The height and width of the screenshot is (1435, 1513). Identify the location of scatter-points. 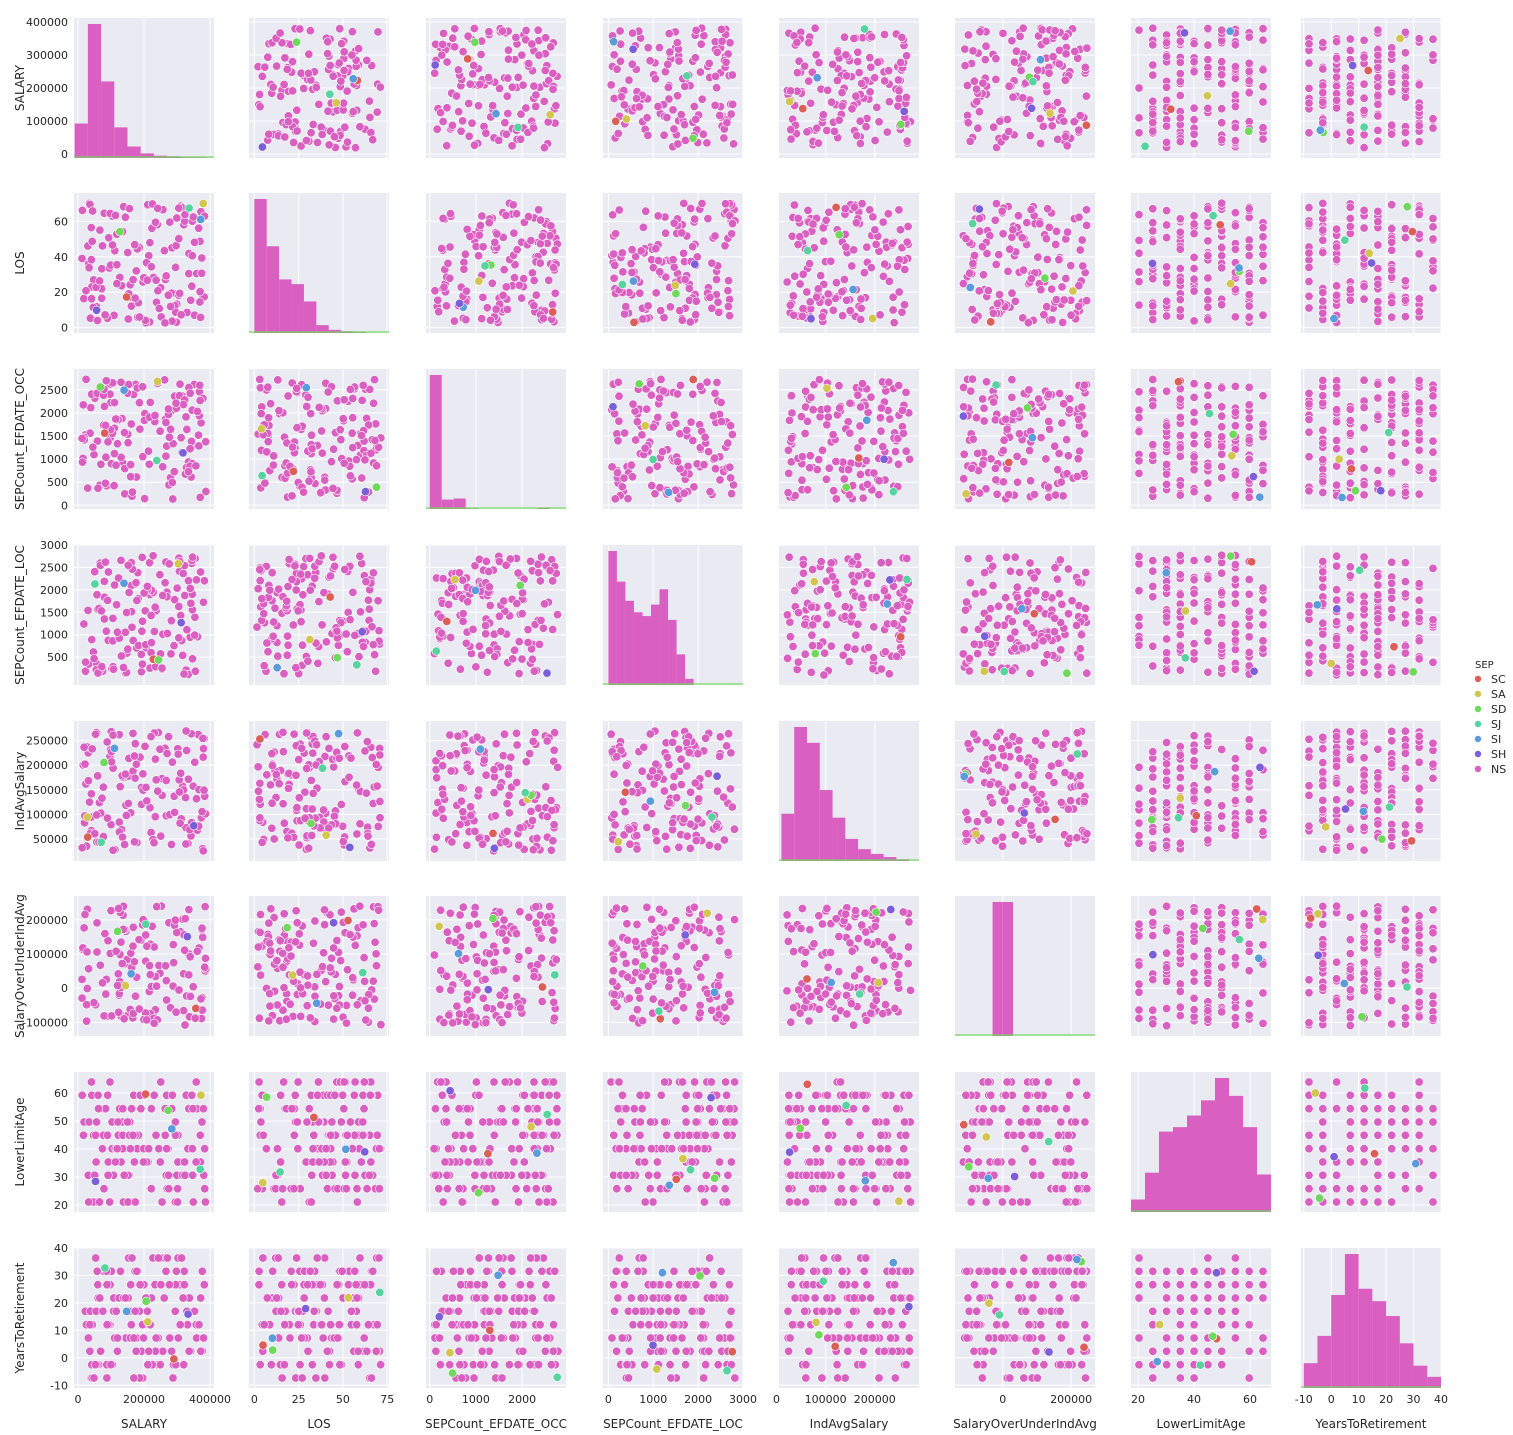
(847, 263).